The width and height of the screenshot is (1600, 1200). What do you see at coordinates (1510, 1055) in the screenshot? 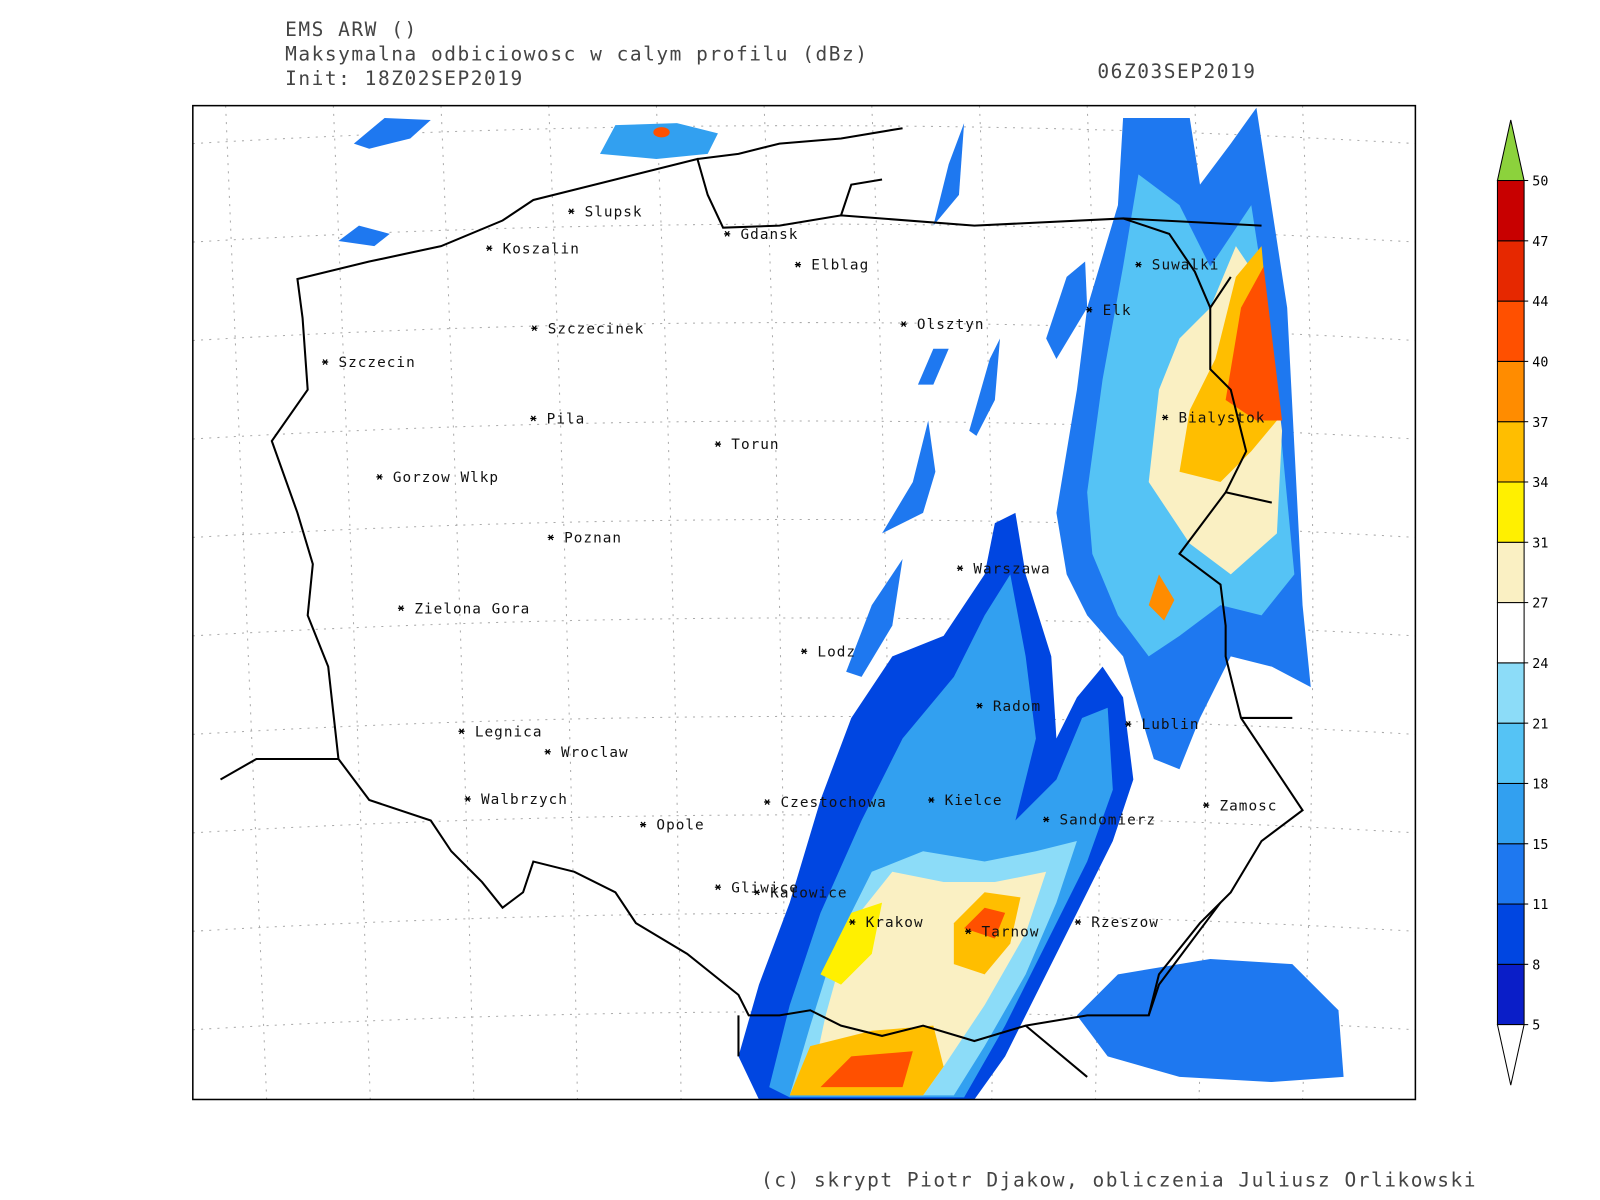
I see `colorbar-under` at bounding box center [1510, 1055].